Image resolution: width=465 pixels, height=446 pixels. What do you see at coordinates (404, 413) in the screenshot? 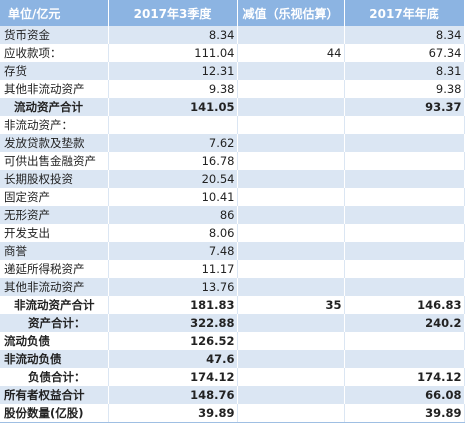
I see `row-value-year-end-2017: 39.89` at bounding box center [404, 413].